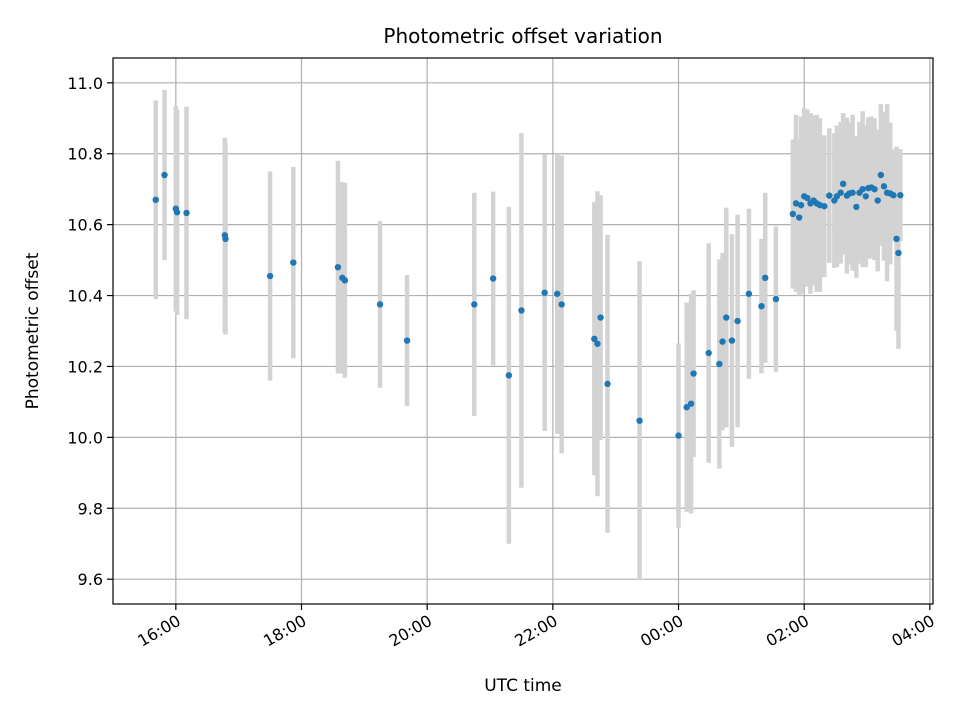 This screenshot has width=960, height=720. What do you see at coordinates (85, 366) in the screenshot?
I see `y-tick-label: 10.2` at bounding box center [85, 366].